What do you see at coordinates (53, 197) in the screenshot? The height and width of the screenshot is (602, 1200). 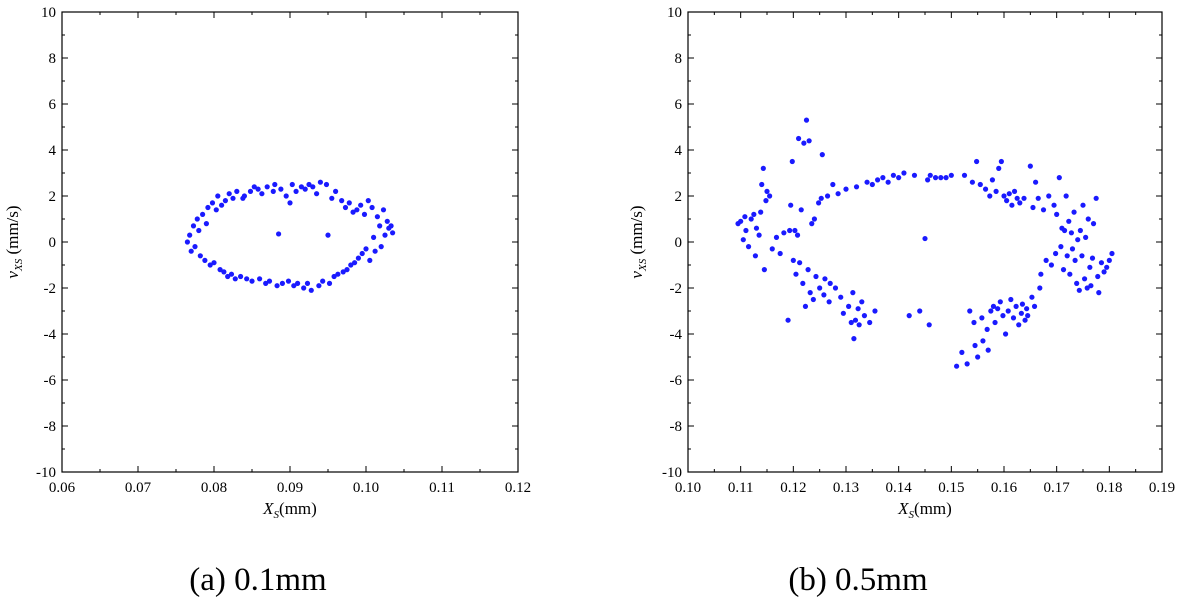 I see `y-tick-label-a: 2` at bounding box center [53, 197].